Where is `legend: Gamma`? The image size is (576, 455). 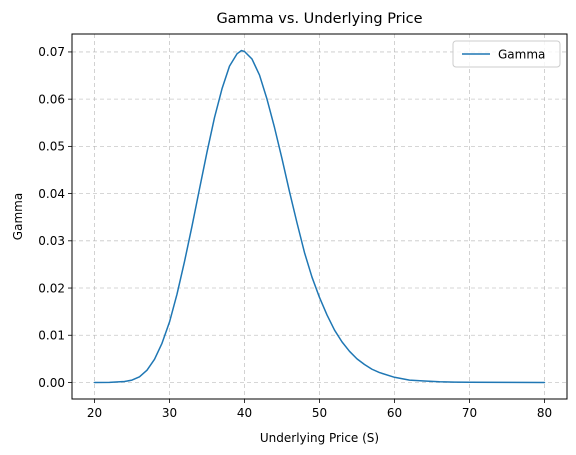
legend: Gamma is located at coordinates (506, 54).